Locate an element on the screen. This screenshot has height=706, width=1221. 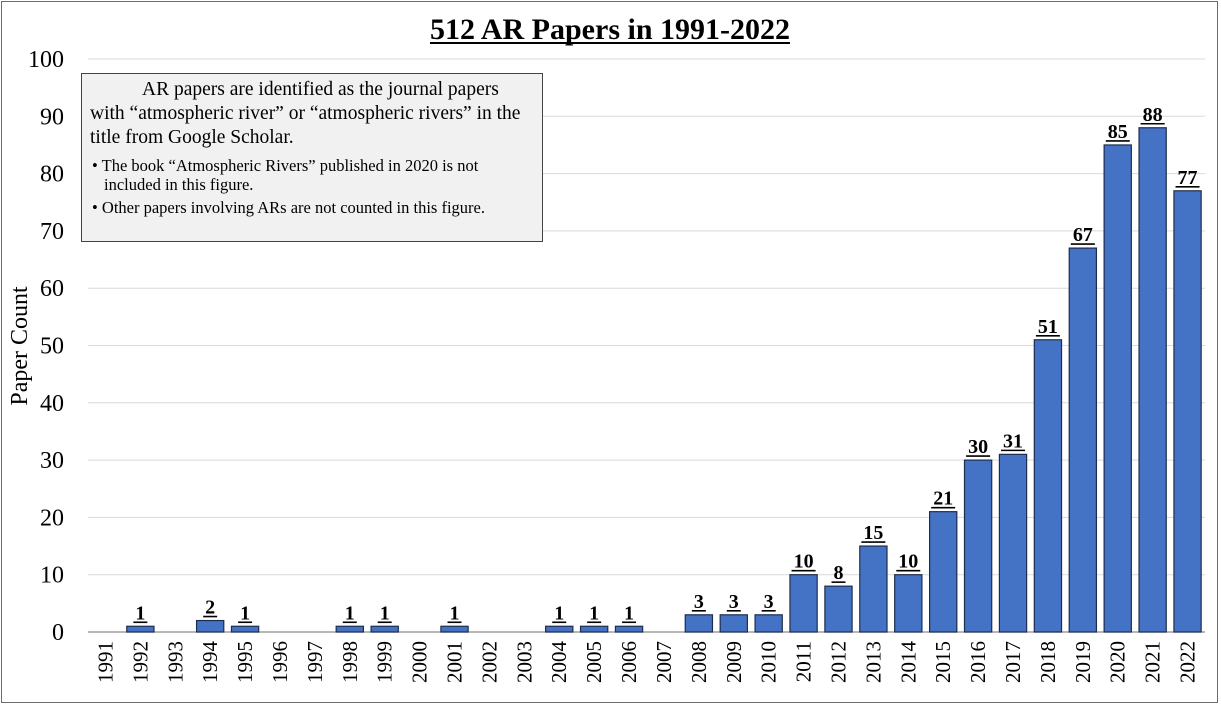
data-label: 77 is located at coordinates (1188, 178).